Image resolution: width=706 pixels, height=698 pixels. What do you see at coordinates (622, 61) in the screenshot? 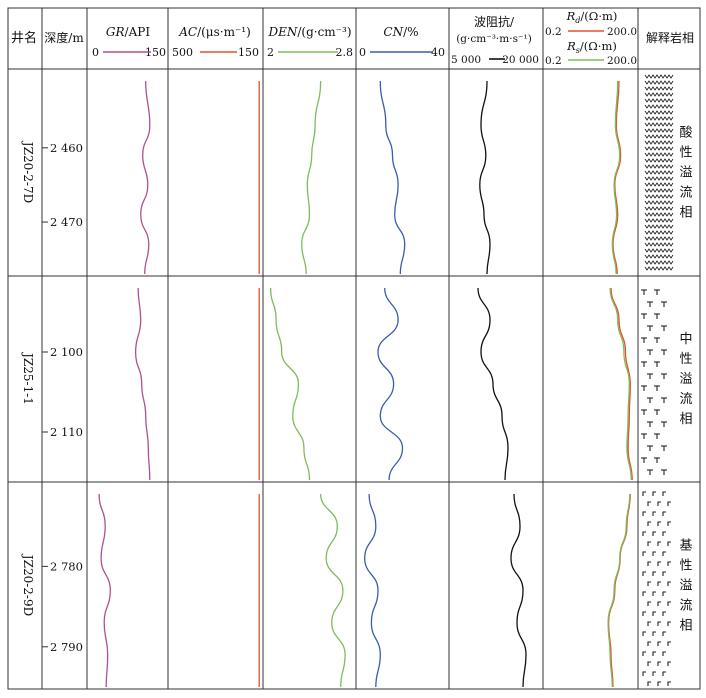
I see `header-rs-max: 200.0` at bounding box center [622, 61].